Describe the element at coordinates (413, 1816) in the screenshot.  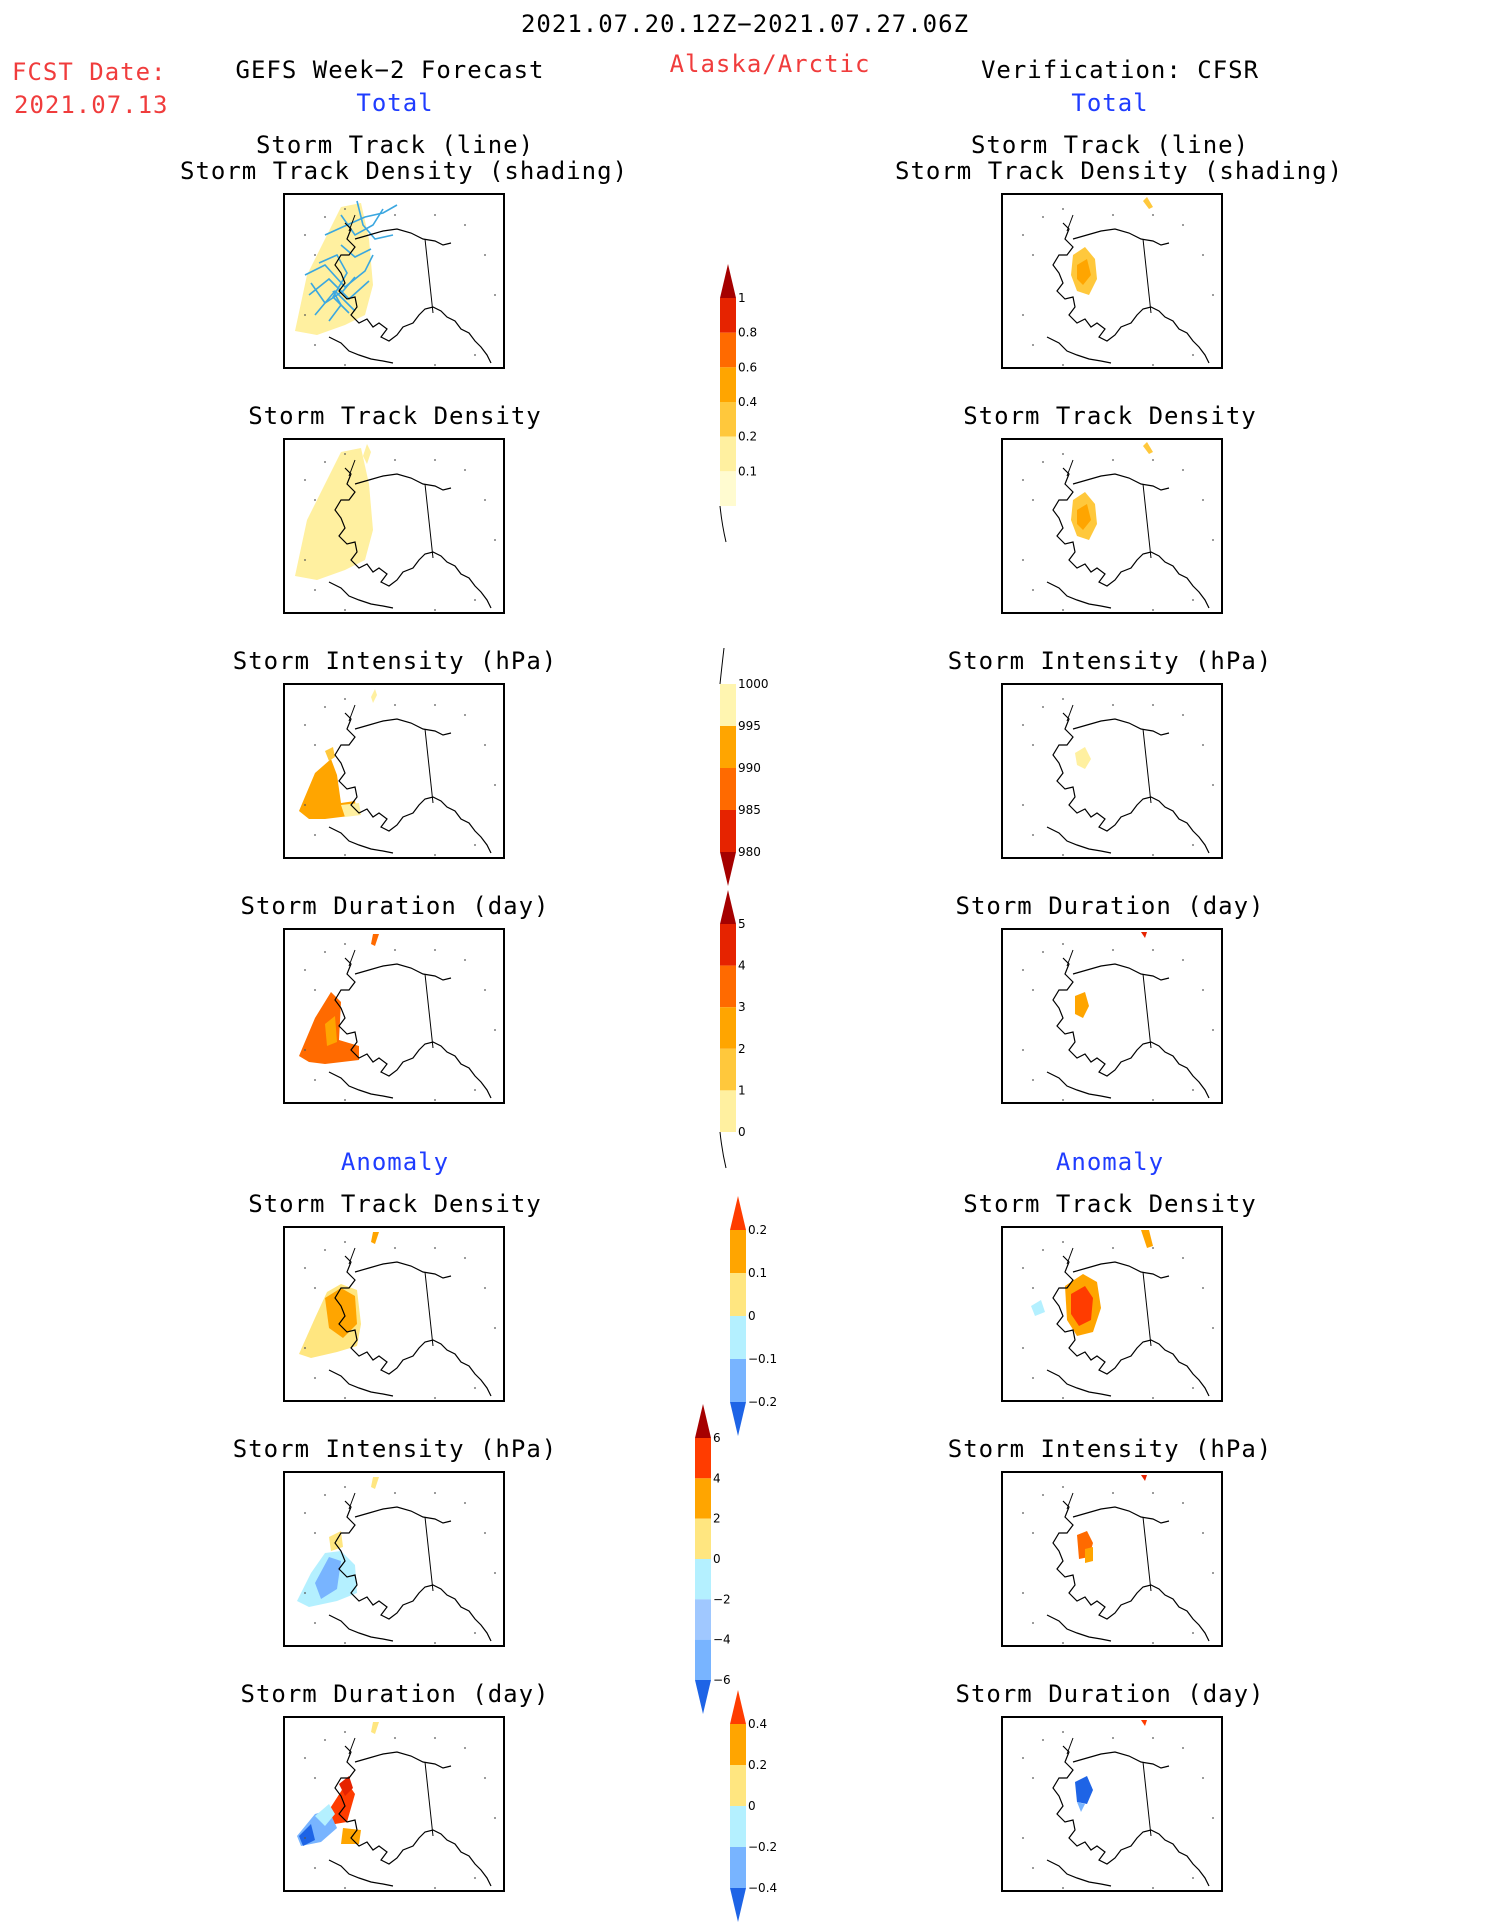
I see `coastline-west` at that location.